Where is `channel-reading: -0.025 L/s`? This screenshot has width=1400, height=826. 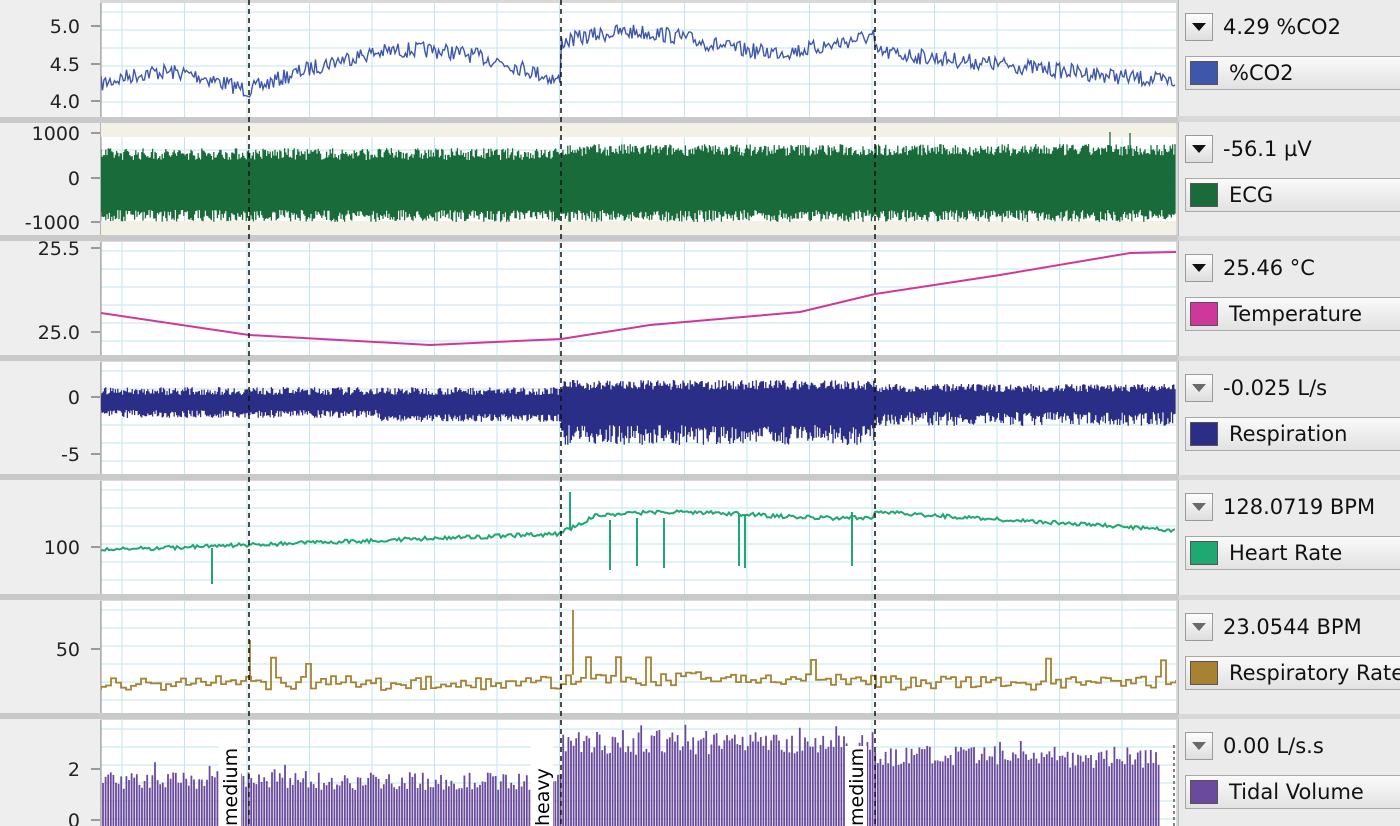
channel-reading: -0.025 L/s is located at coordinates (1275, 388).